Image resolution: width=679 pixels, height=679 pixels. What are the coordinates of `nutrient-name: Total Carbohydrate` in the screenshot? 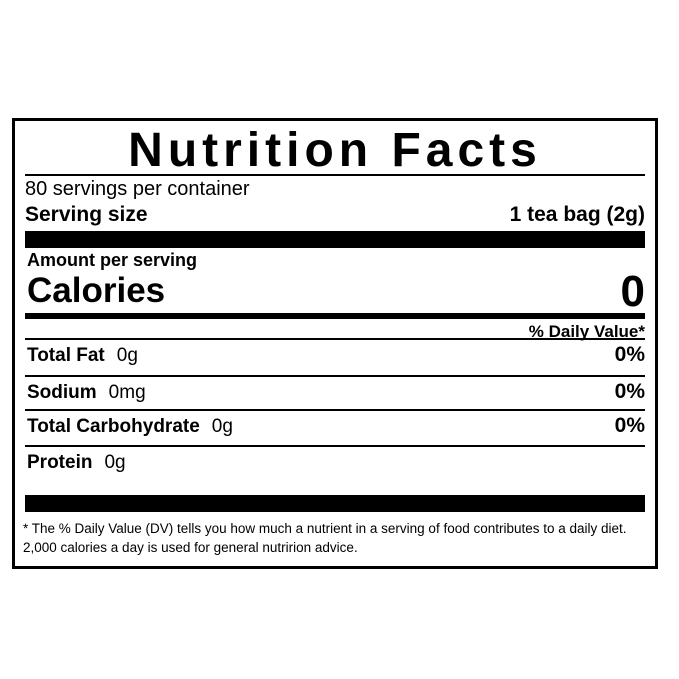 It's located at (113, 426).